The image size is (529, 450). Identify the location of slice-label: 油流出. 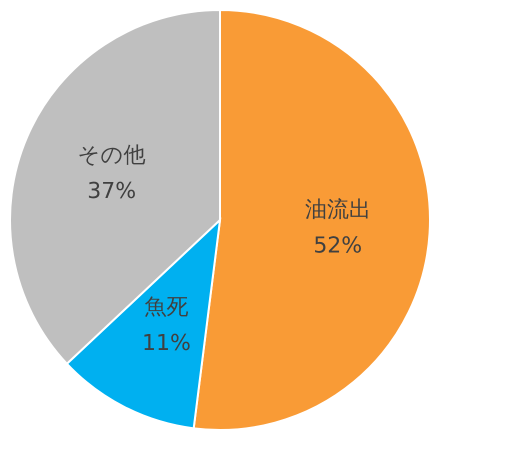
(337, 209).